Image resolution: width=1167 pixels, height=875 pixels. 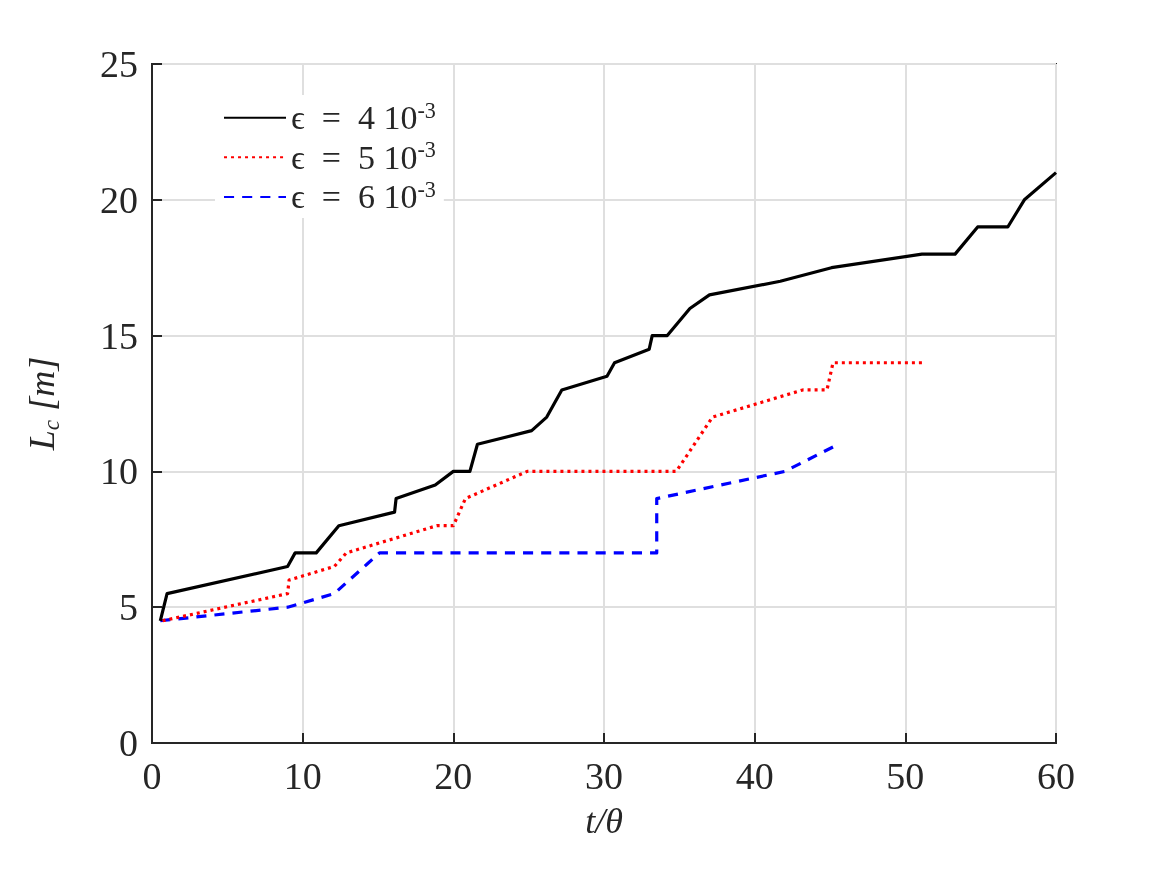 What do you see at coordinates (128, 607) in the screenshot?
I see `y-tick-label: 5` at bounding box center [128, 607].